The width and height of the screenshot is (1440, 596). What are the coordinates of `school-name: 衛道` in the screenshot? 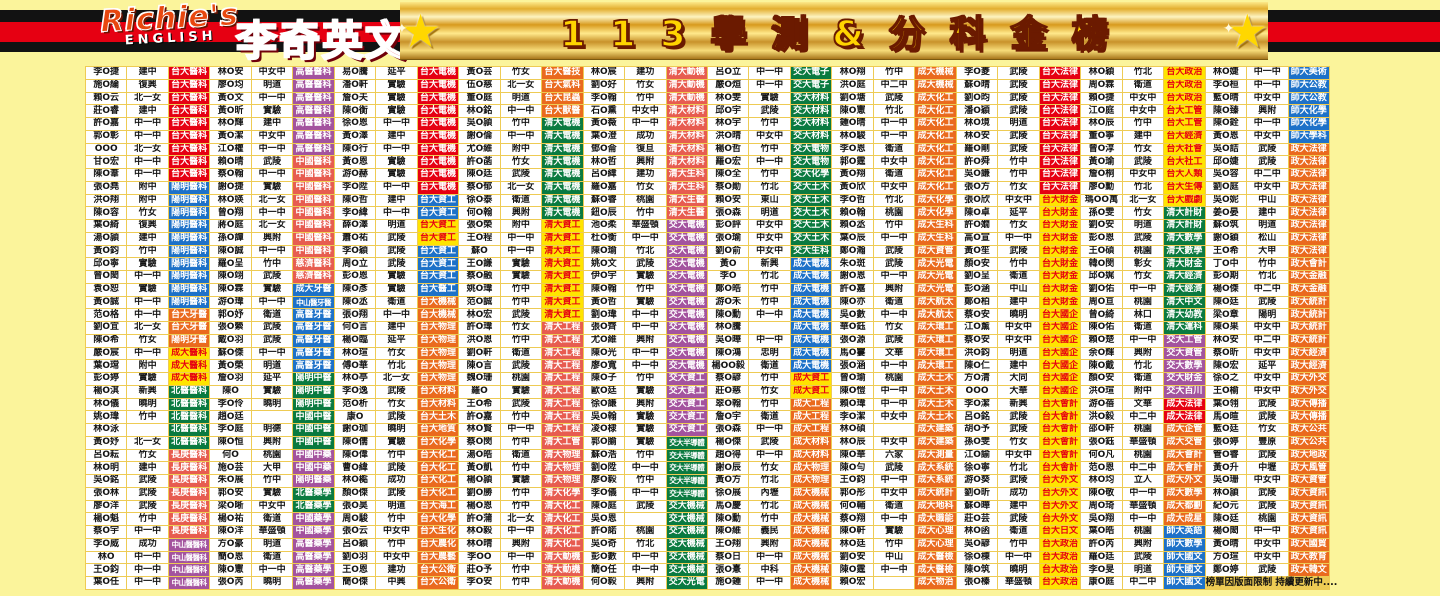 It's located at (1143, 328).